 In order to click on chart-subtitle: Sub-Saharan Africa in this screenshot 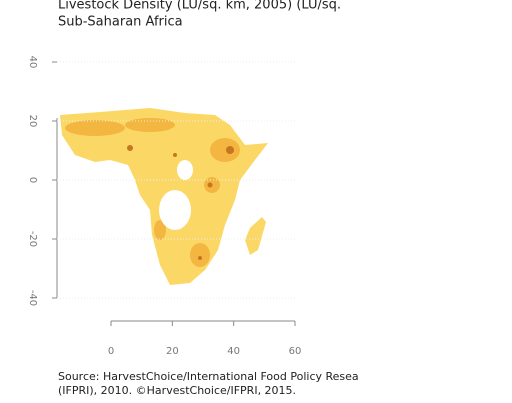, I will do `click(120, 22)`.